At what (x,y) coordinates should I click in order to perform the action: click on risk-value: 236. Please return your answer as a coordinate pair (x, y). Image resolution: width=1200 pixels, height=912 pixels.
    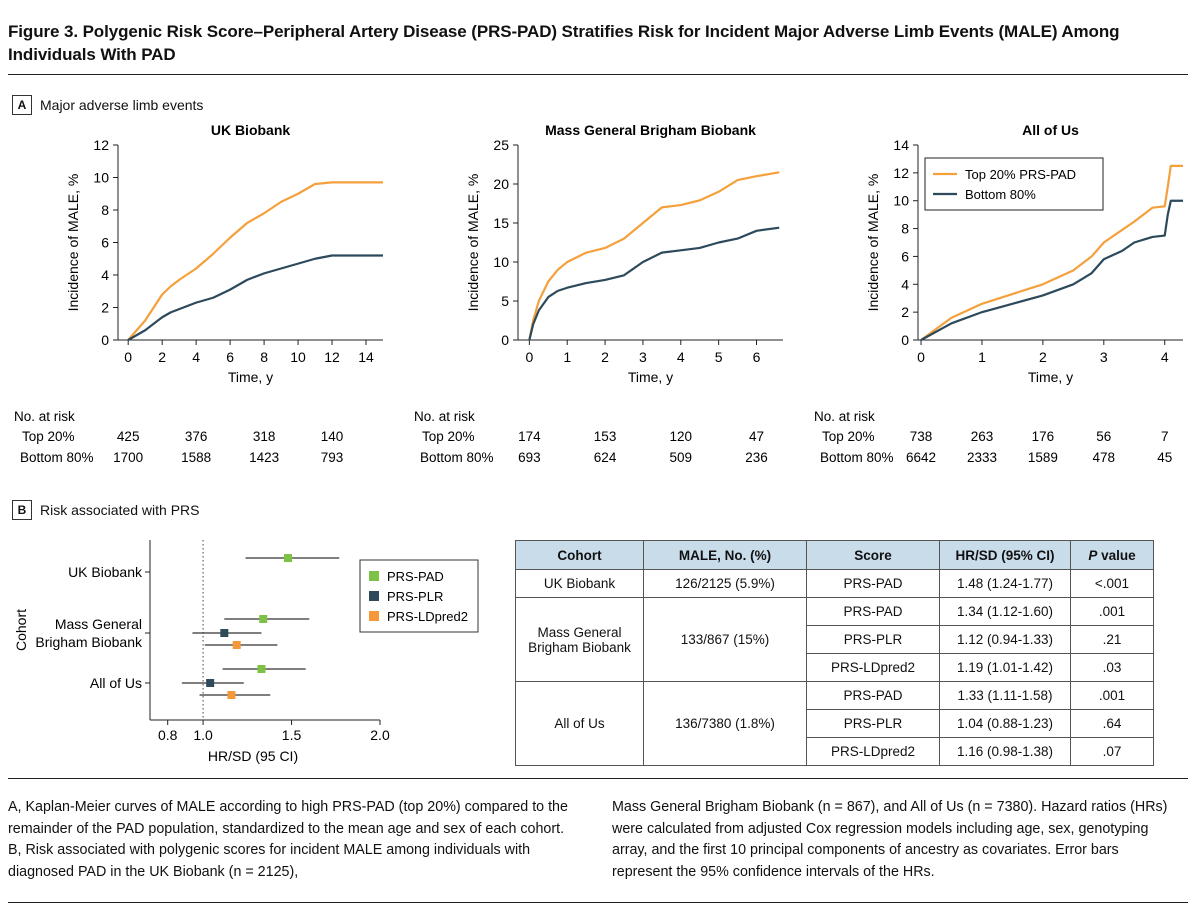
    Looking at the image, I should click on (756, 457).